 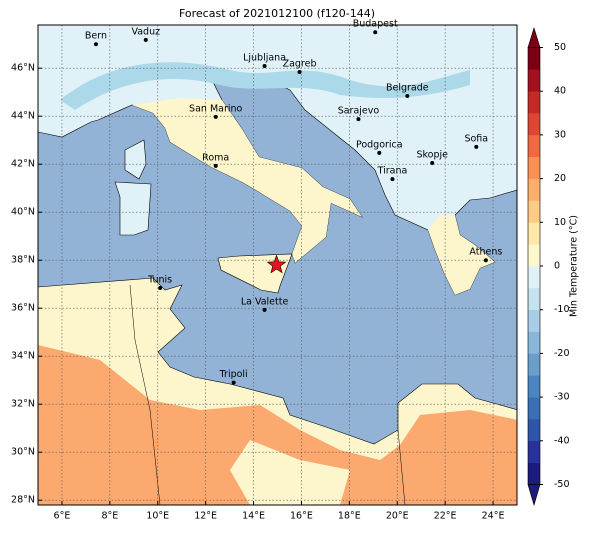 What do you see at coordinates (23, 68) in the screenshot?
I see `y-tick-label: 46°N` at bounding box center [23, 68].